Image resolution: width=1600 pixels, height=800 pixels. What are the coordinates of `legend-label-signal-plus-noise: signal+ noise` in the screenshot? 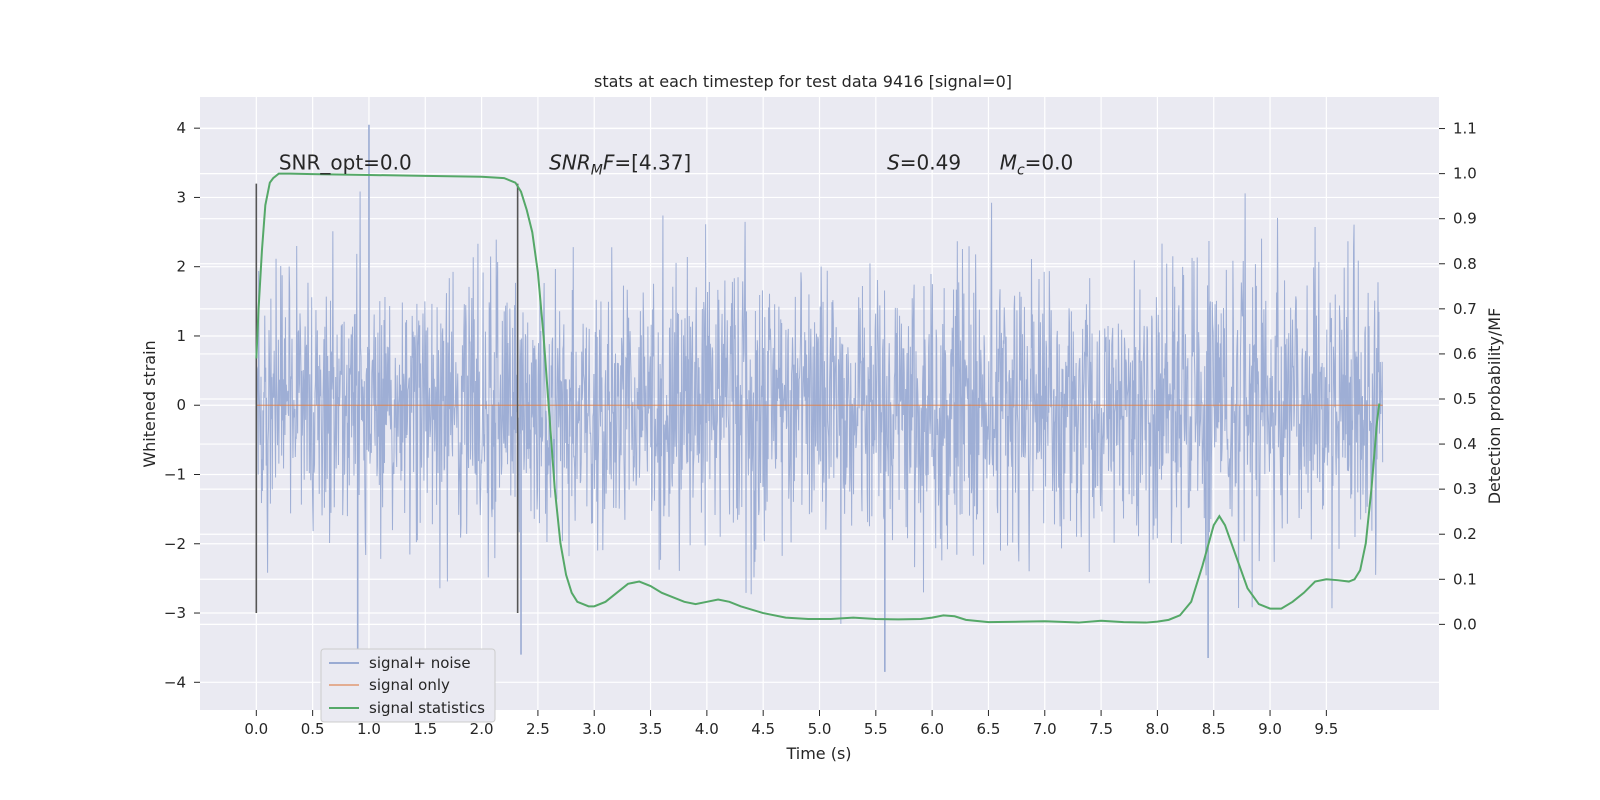 It's located at (420, 663).